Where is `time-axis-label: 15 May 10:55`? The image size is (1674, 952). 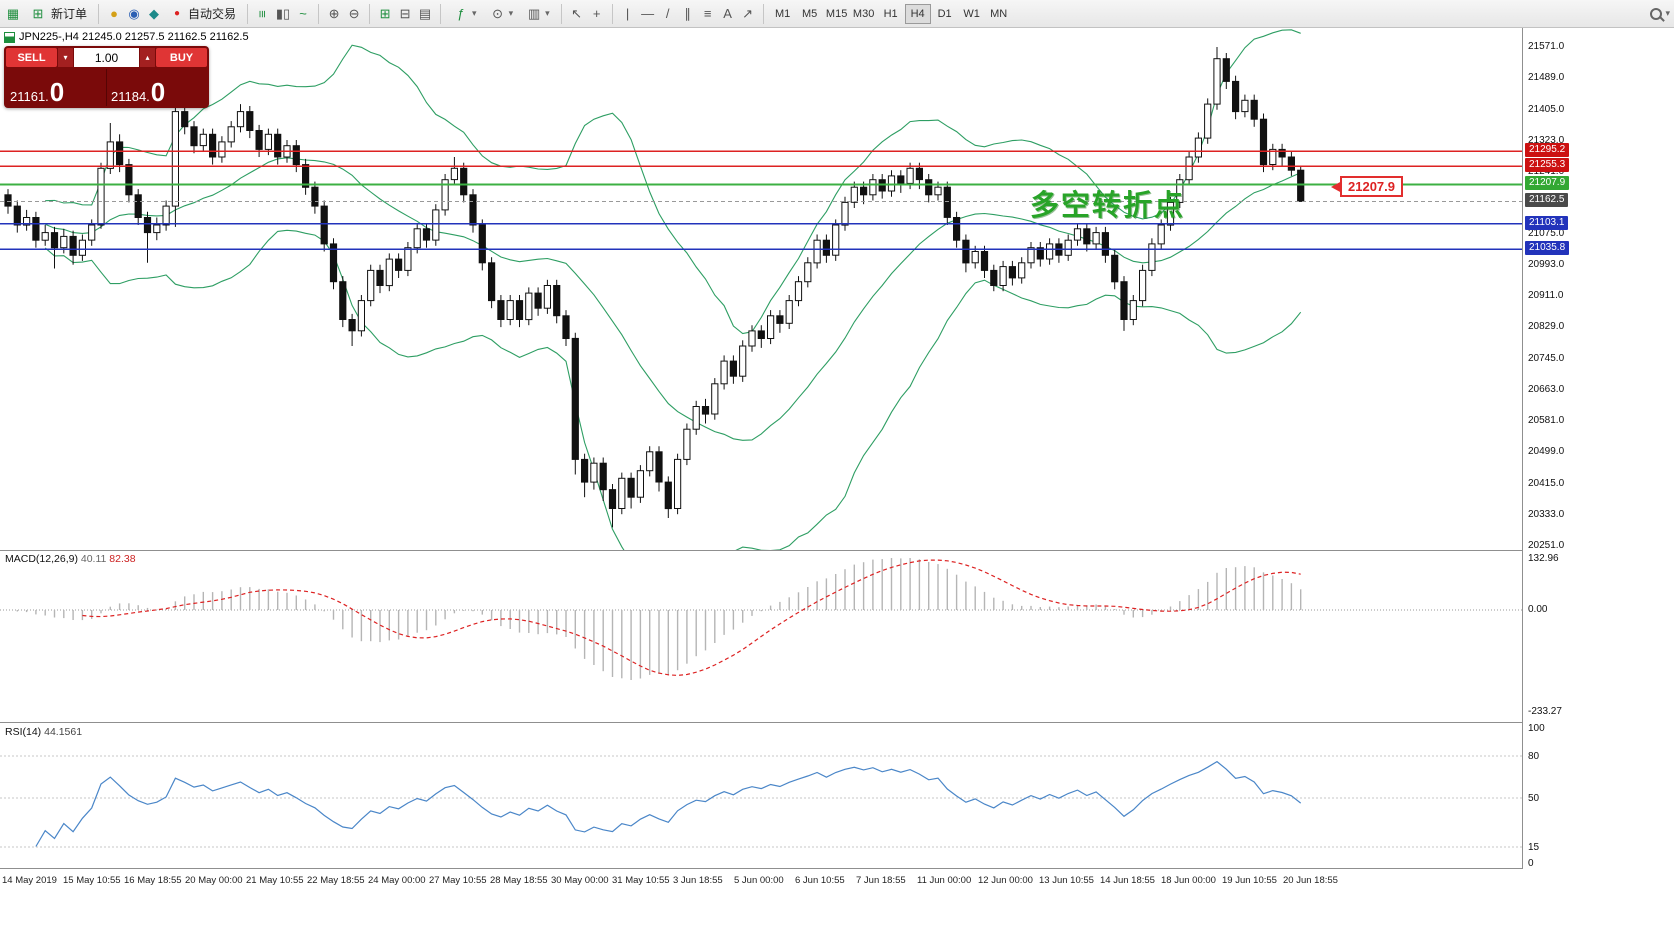
time-axis-label: 15 May 10:55 is located at coordinates (92, 880).